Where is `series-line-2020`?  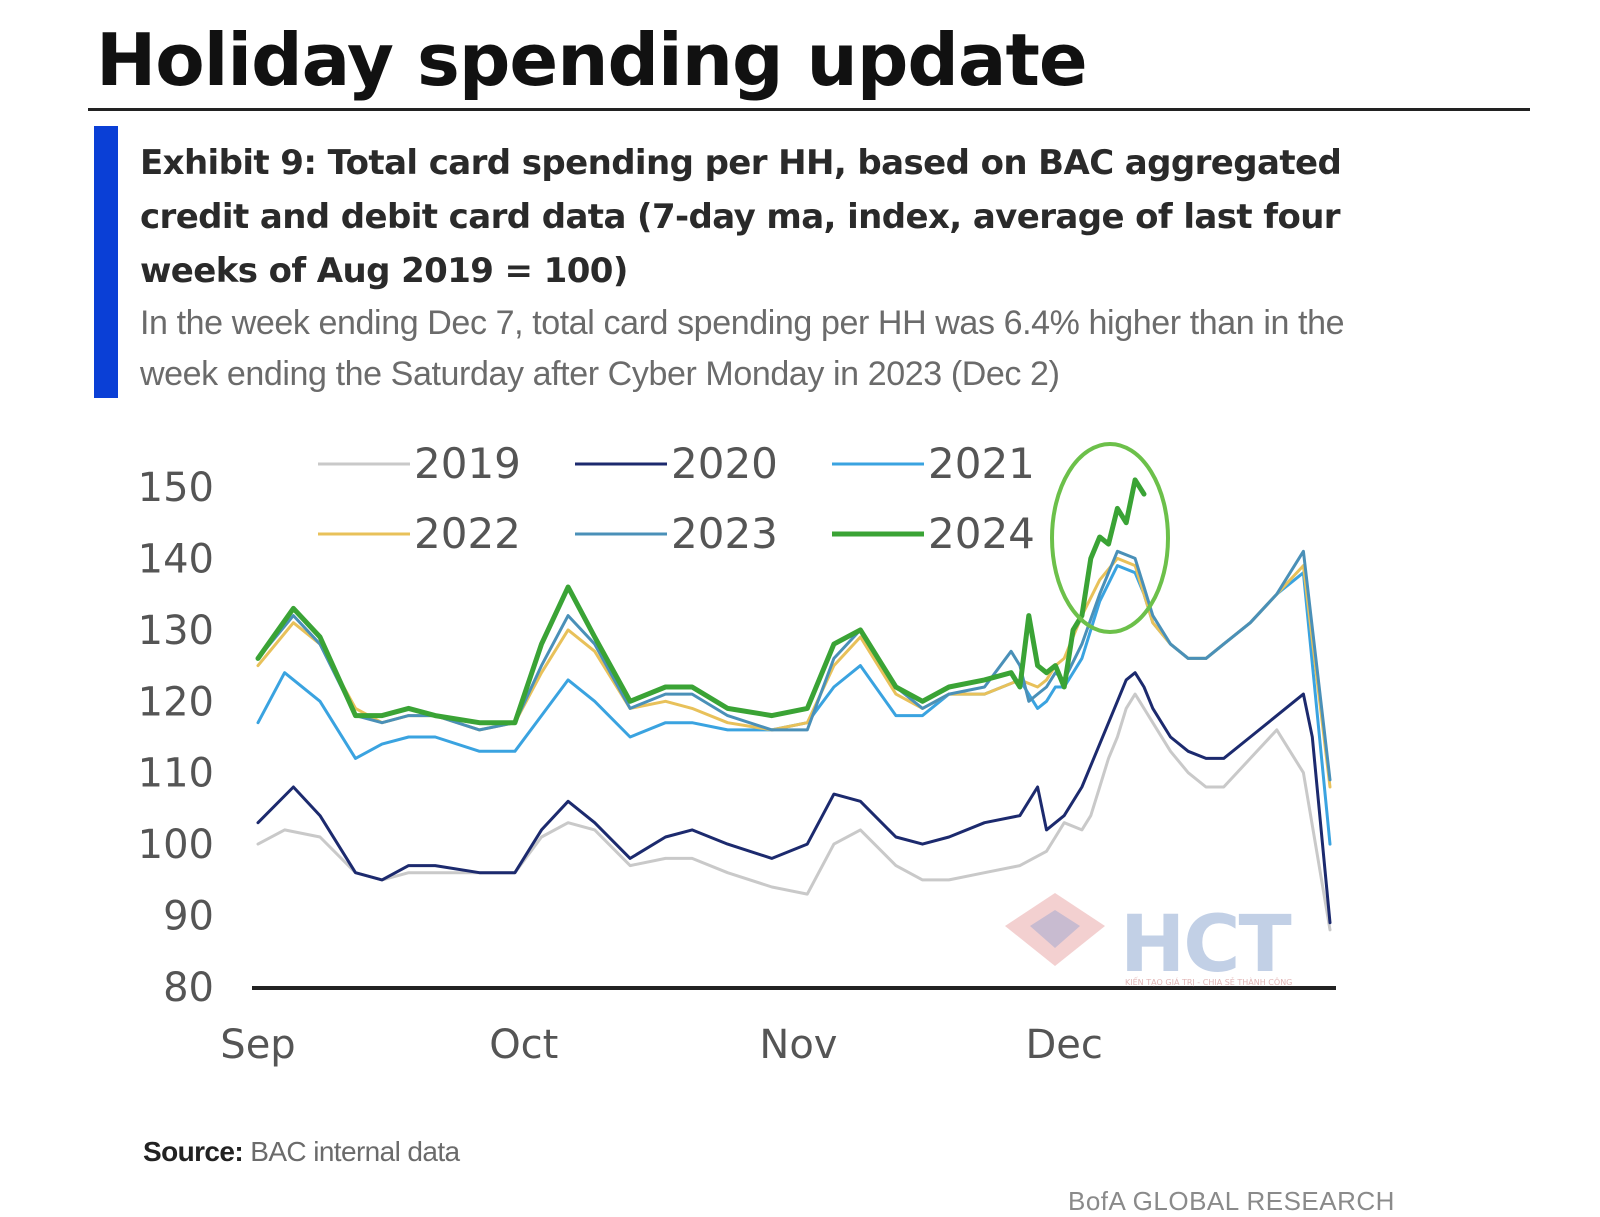
series-line-2020 is located at coordinates (794, 798).